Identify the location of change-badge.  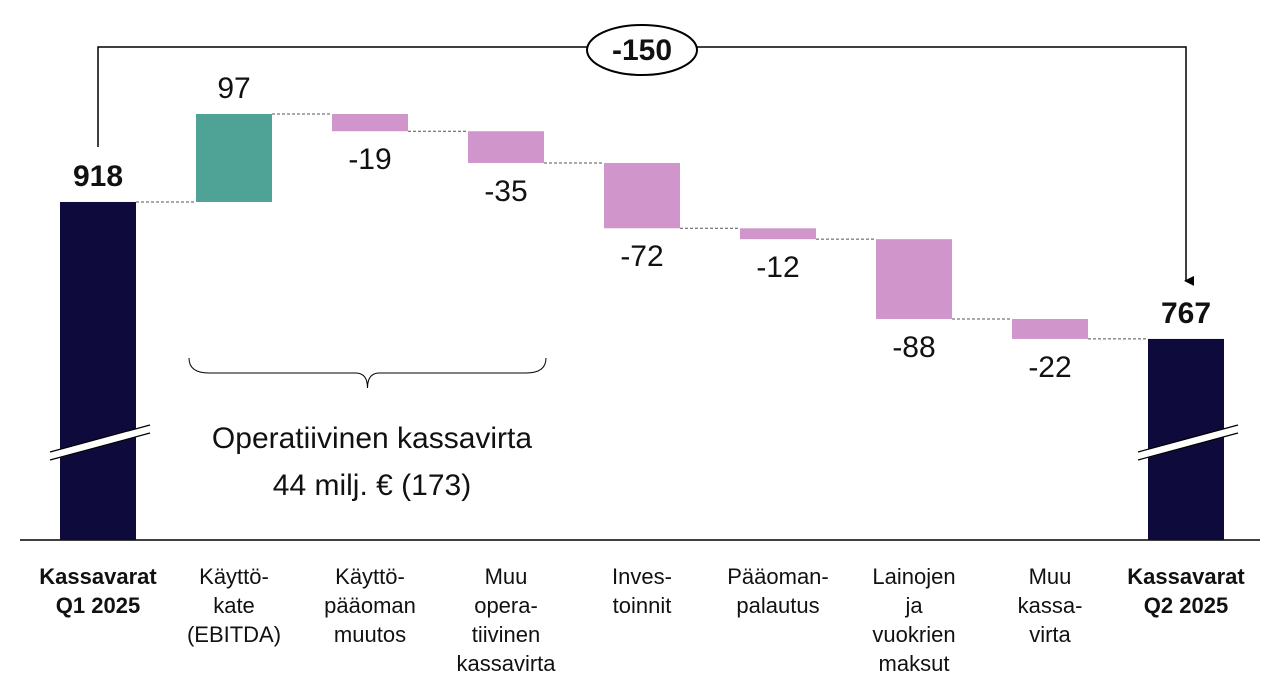
(642, 50).